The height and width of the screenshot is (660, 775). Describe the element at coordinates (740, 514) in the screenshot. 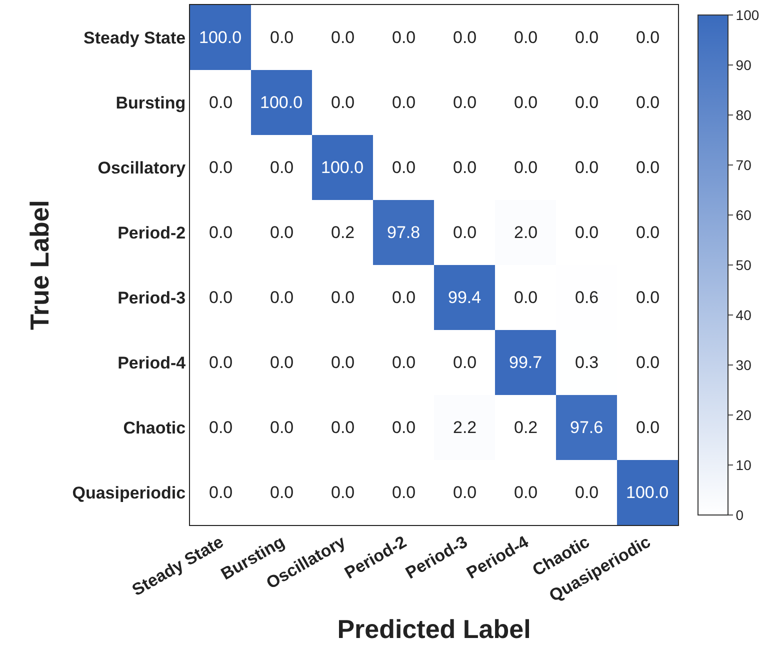

I see `color-bar-label: 0` at that location.